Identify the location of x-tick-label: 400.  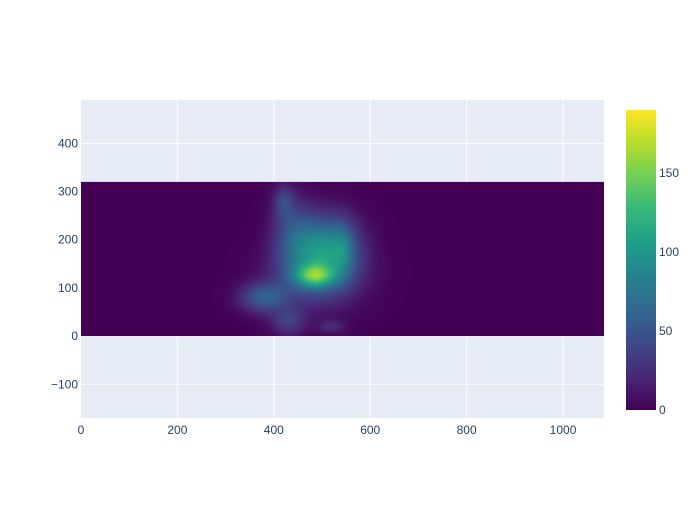
(274, 430).